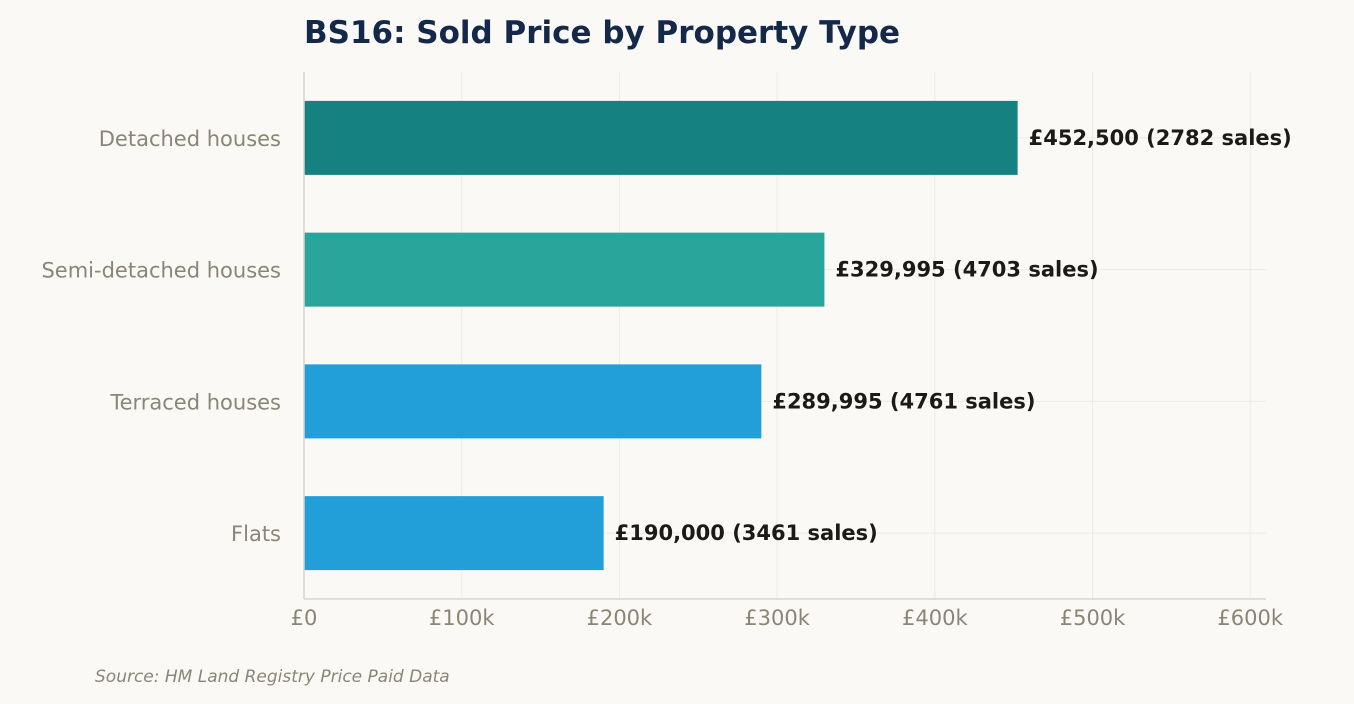 This screenshot has width=1354, height=704. Describe the element at coordinates (1250, 618) in the screenshot. I see `x-tick-label: £600k` at that location.